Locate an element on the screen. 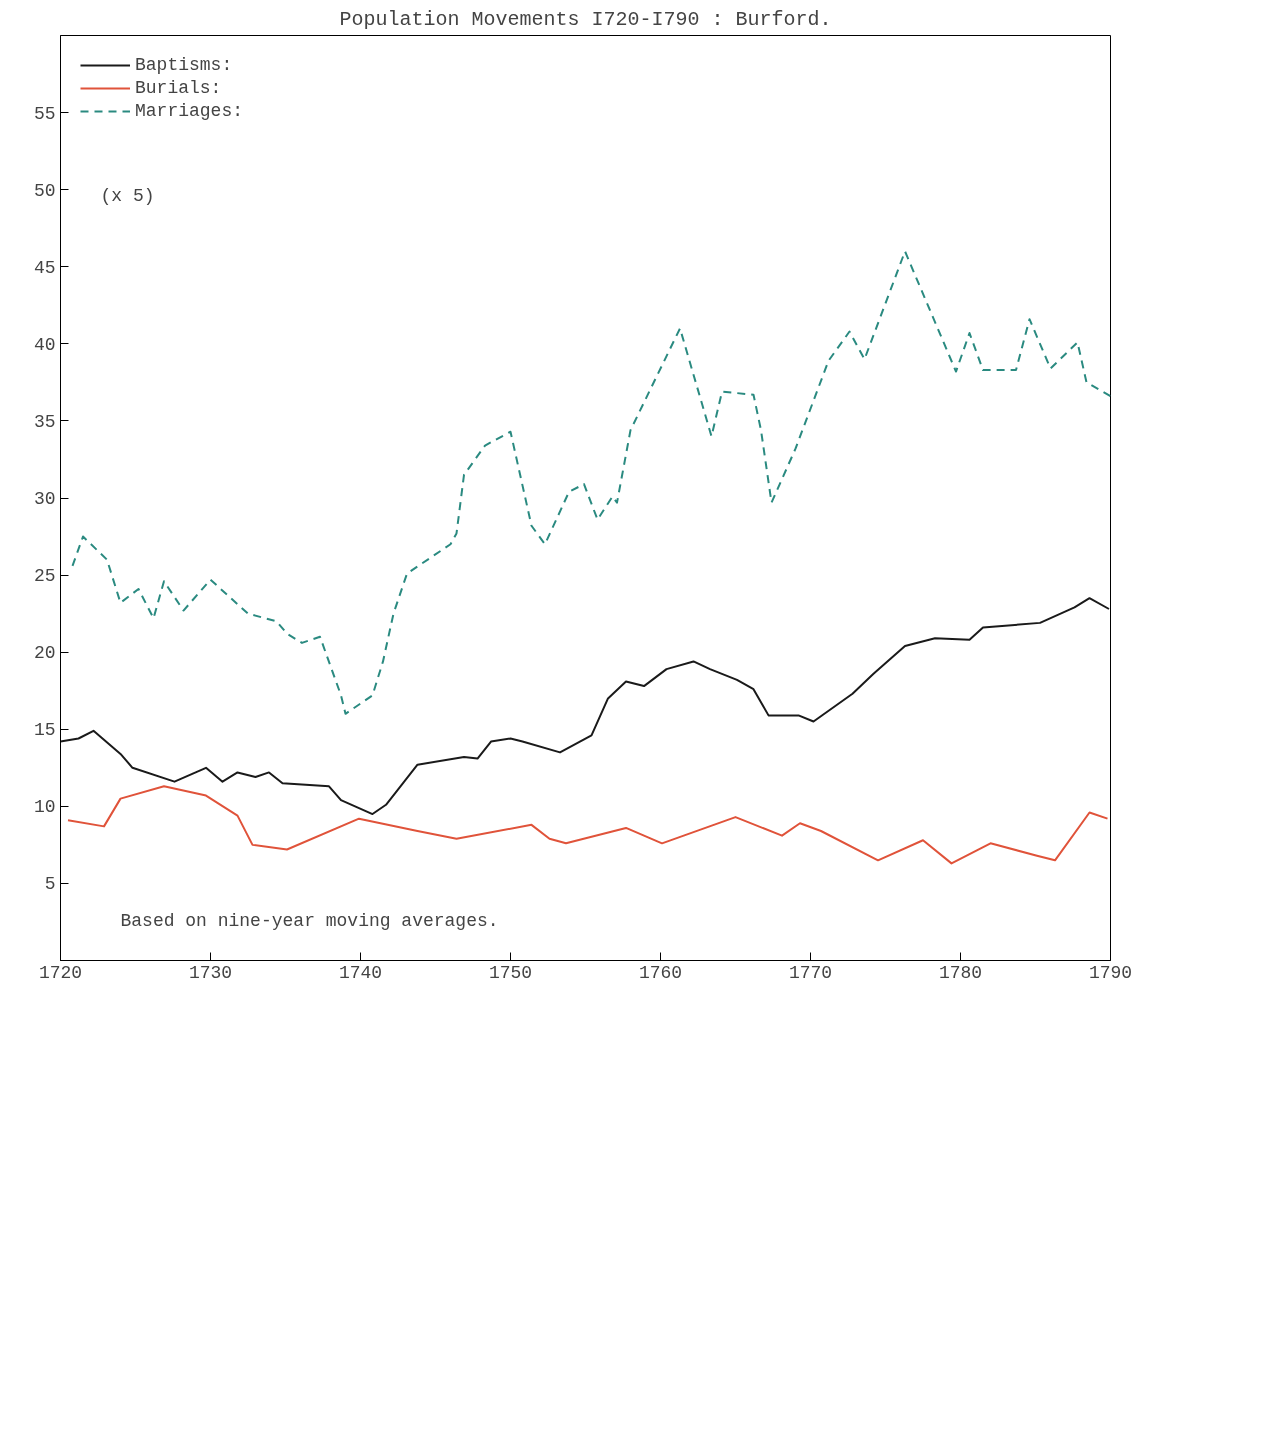 Image resolution: width=1263 pixels, height=1455 pixels. y-tick-label: 35 is located at coordinates (44, 421).